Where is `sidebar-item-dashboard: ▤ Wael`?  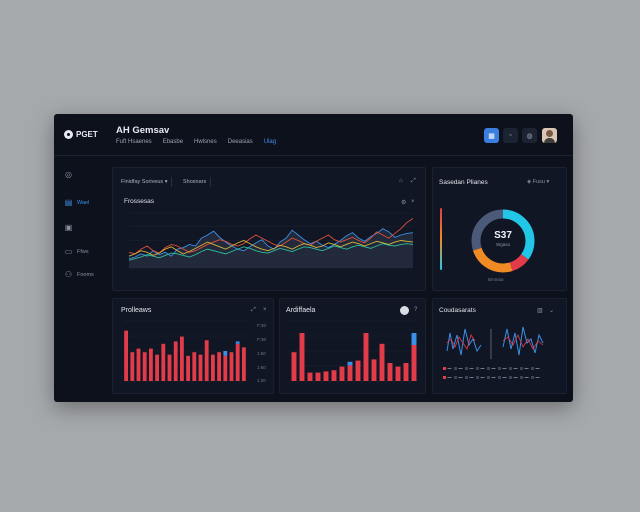 sidebar-item-dashboard: ▤ Wael is located at coordinates (77, 202).